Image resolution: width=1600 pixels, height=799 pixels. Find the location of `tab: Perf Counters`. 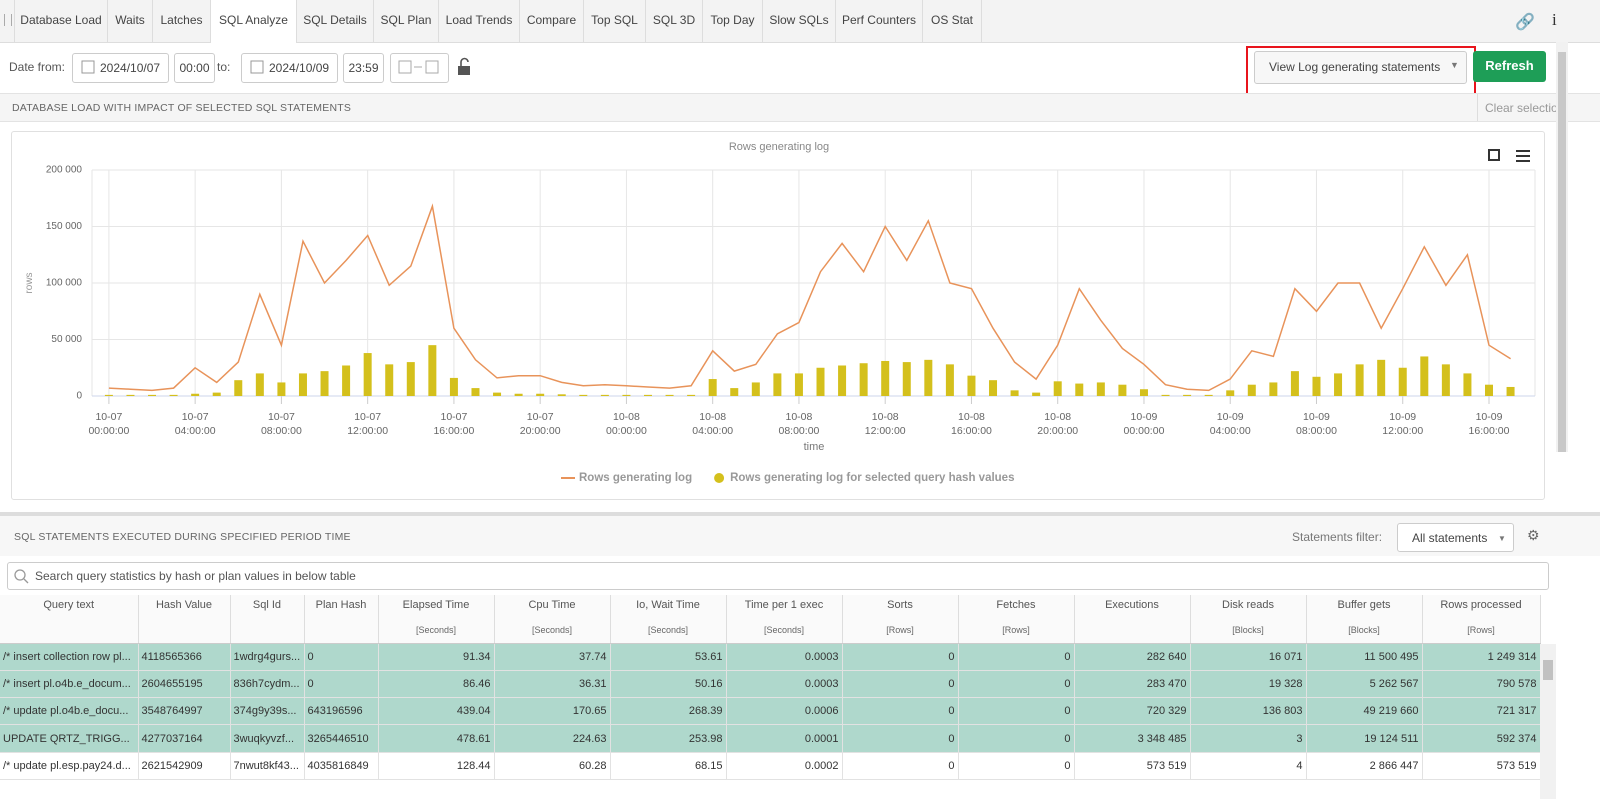

tab: Perf Counters is located at coordinates (879, 21).